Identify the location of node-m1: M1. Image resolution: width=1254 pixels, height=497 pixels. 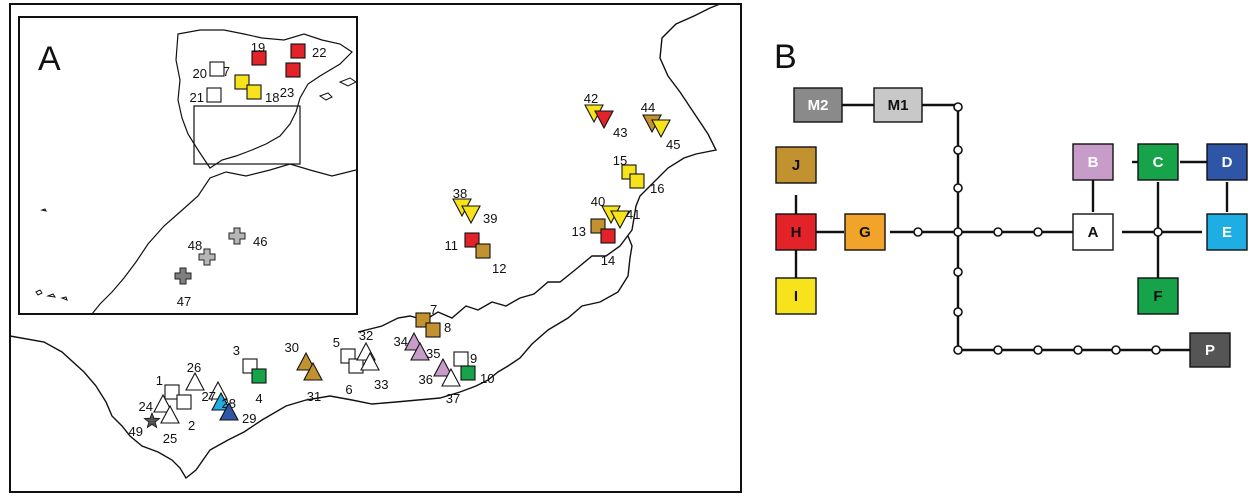
(898, 105).